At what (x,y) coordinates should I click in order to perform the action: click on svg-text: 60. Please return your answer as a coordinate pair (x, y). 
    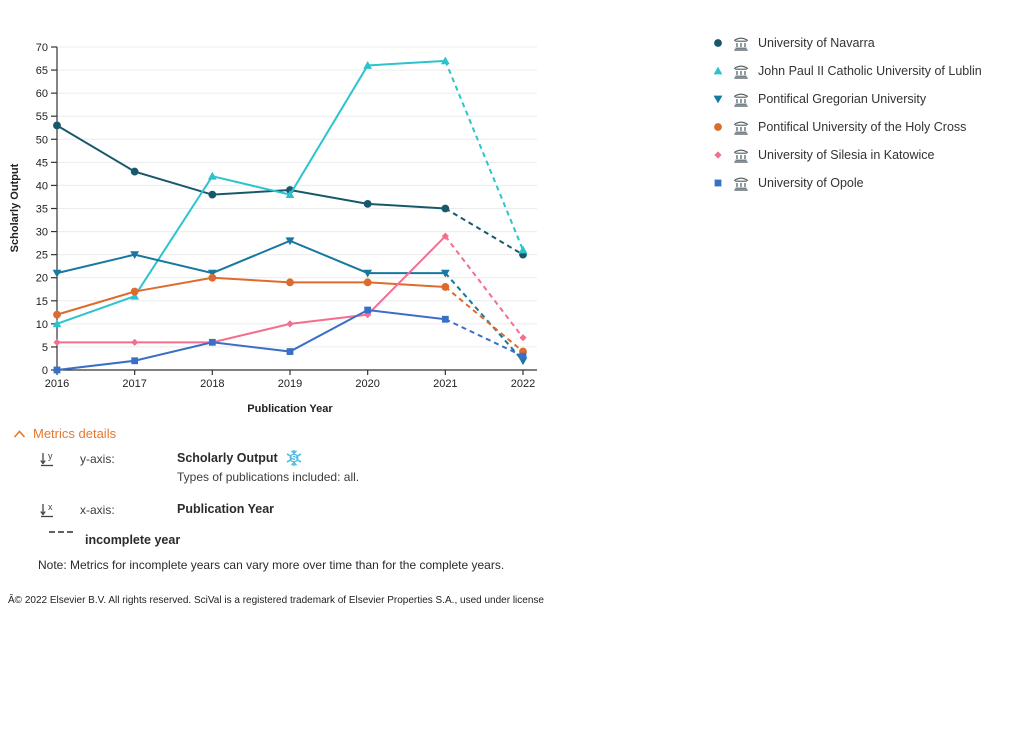
    Looking at the image, I should click on (42, 94).